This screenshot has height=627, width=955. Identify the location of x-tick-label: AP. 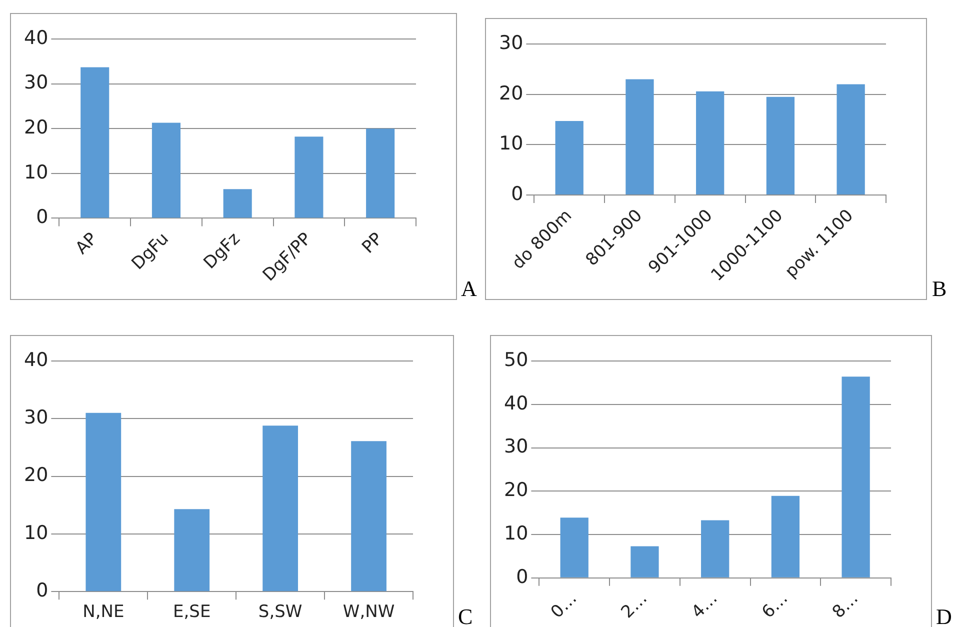
(87, 243).